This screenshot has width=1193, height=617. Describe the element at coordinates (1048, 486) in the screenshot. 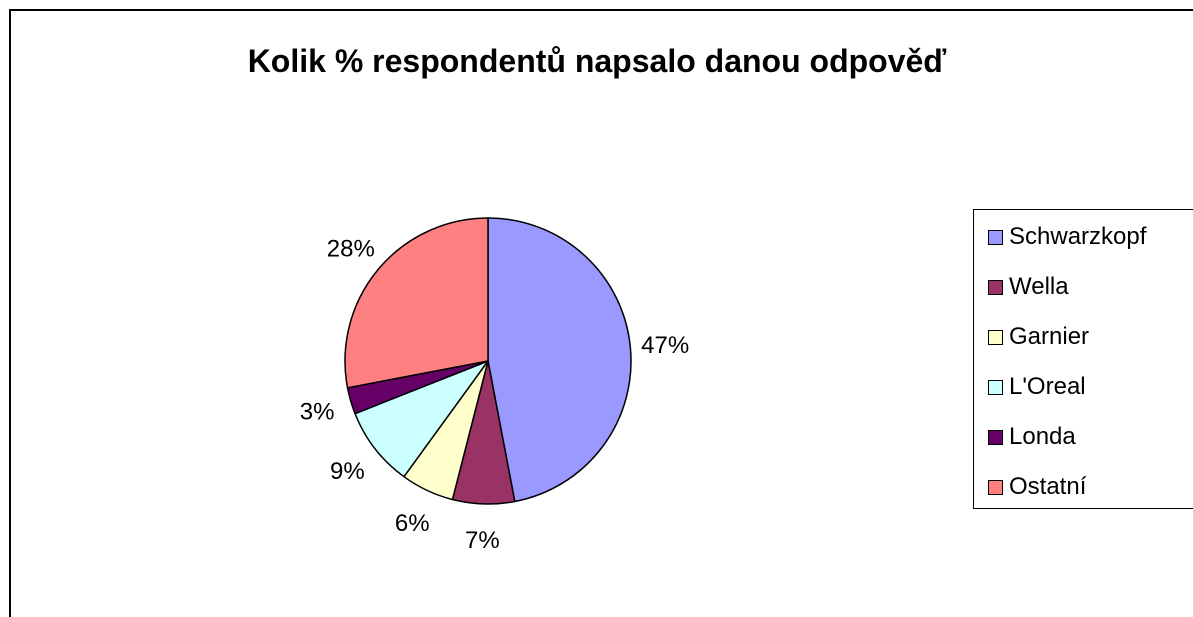

I see `legend-label: Ostatní` at that location.